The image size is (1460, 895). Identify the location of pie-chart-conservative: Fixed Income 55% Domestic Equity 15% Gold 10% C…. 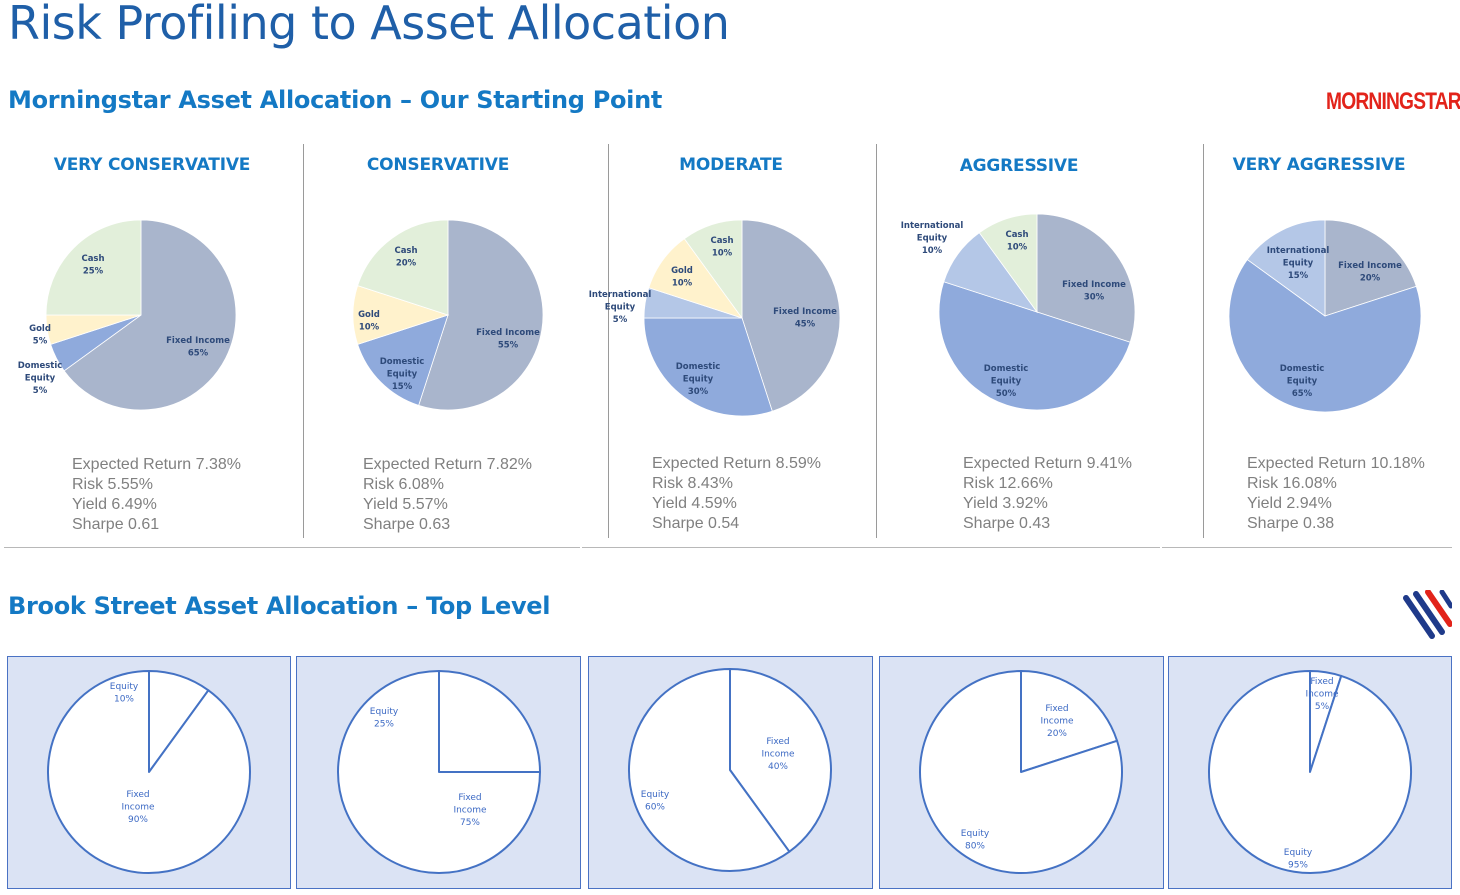
(448, 315).